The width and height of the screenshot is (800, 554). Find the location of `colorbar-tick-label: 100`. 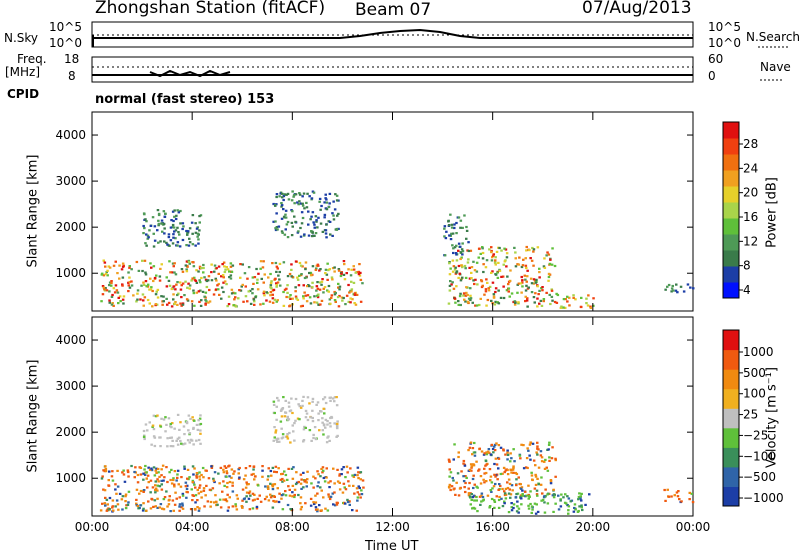

colorbar-tick-label: 100 is located at coordinates (754, 394).